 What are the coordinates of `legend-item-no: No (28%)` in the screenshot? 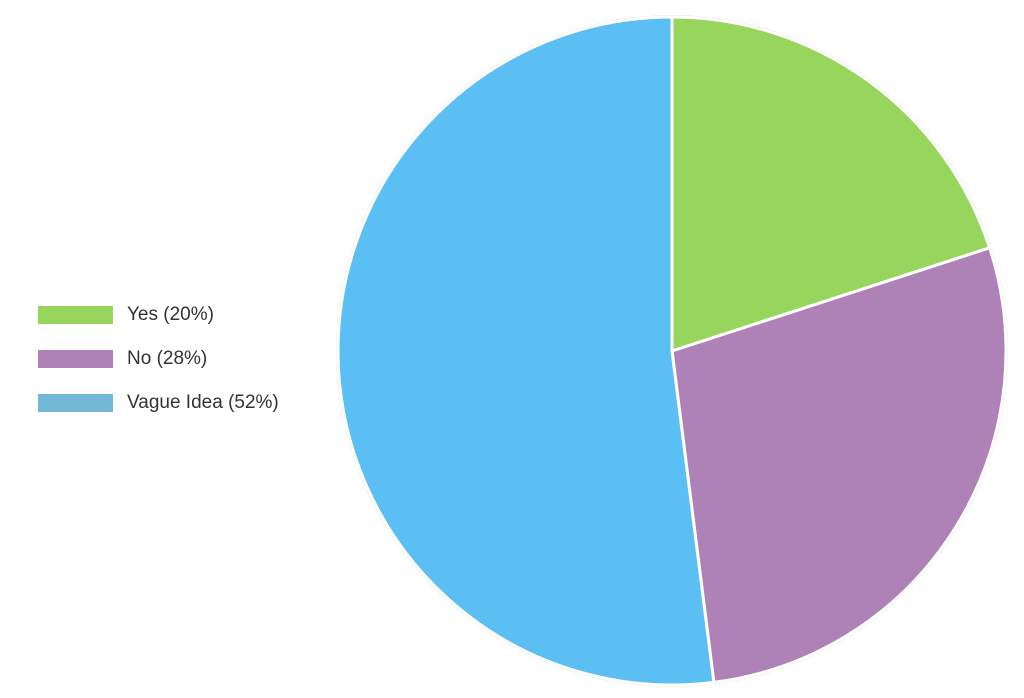 It's located at (188, 359).